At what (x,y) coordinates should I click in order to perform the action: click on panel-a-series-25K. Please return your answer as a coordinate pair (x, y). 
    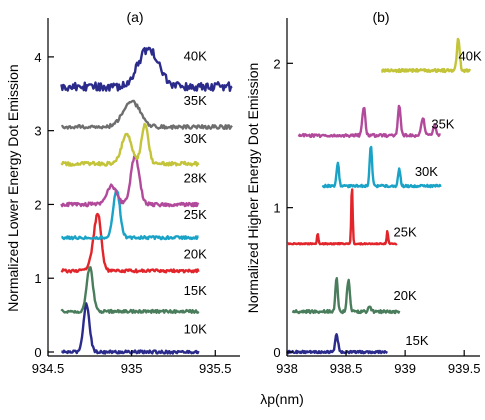
    Looking at the image, I should click on (130, 215).